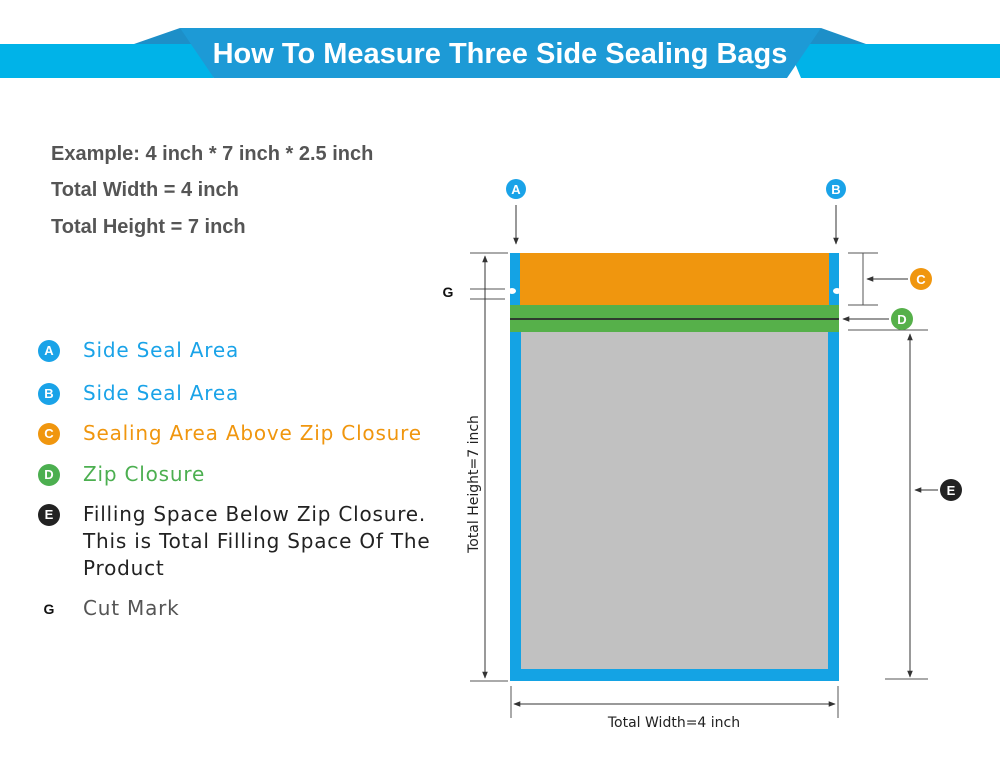 This screenshot has width=1000, height=764. I want to click on marker-g-text: G, so click(448, 292).